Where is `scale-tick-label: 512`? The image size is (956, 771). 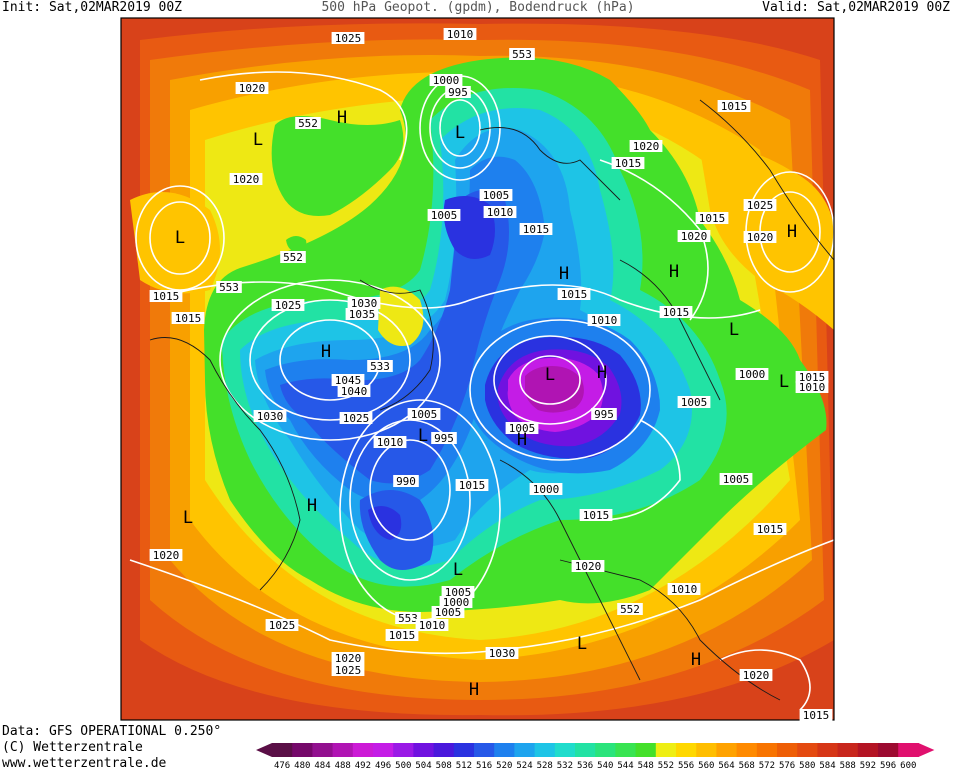
scale-tick-label: 512 is located at coordinates (464, 765).